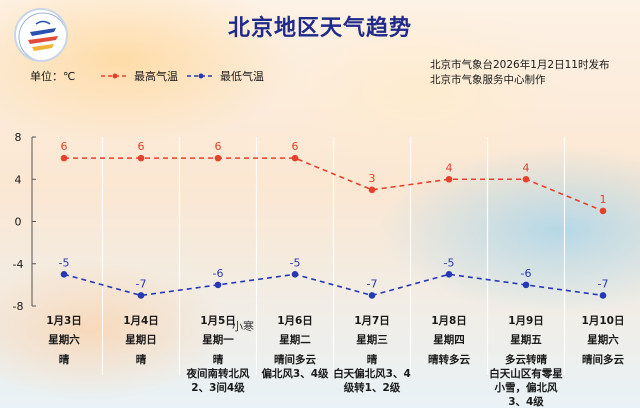  I want to click on legend-low: 最低气温, so click(225, 76).